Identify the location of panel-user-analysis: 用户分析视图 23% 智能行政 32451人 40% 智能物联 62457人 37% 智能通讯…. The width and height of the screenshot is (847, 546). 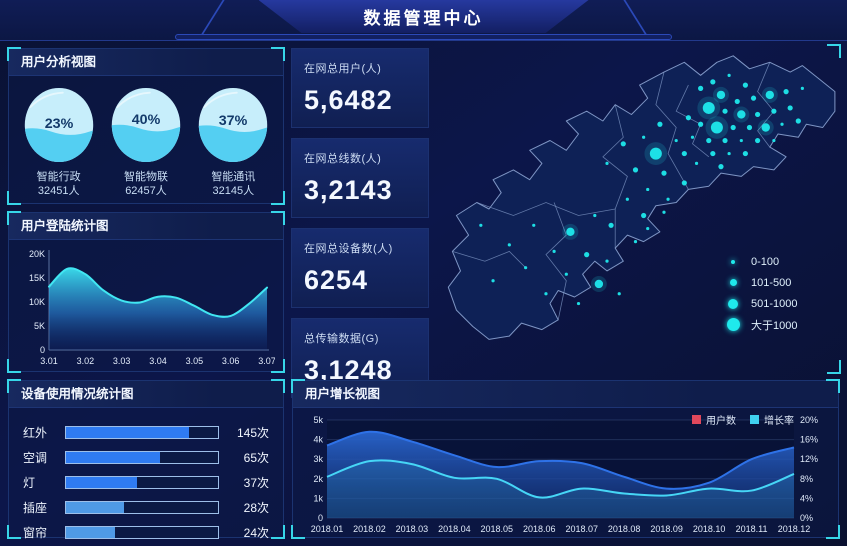
(146, 126).